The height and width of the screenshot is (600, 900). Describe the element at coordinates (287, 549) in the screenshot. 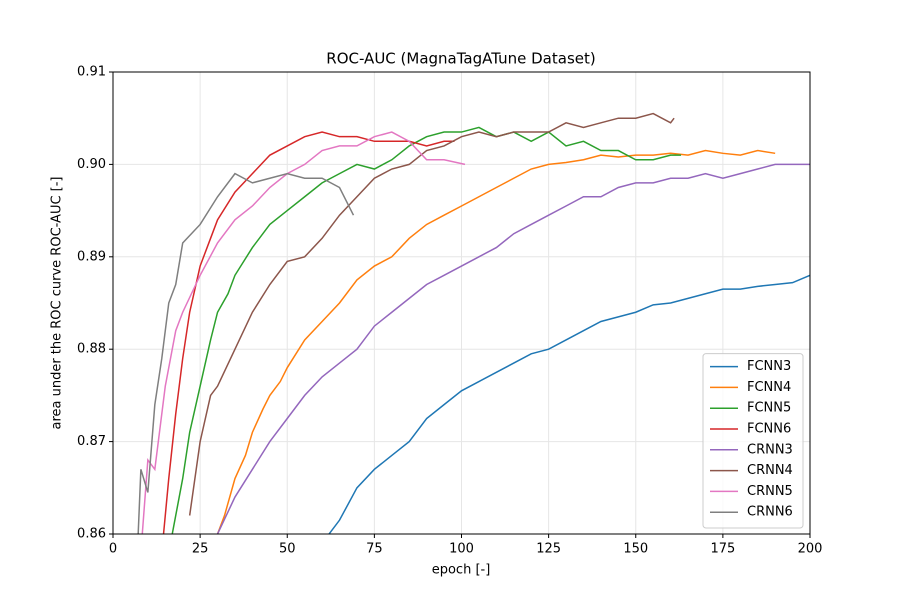

I see `x-tick-label: 50` at that location.